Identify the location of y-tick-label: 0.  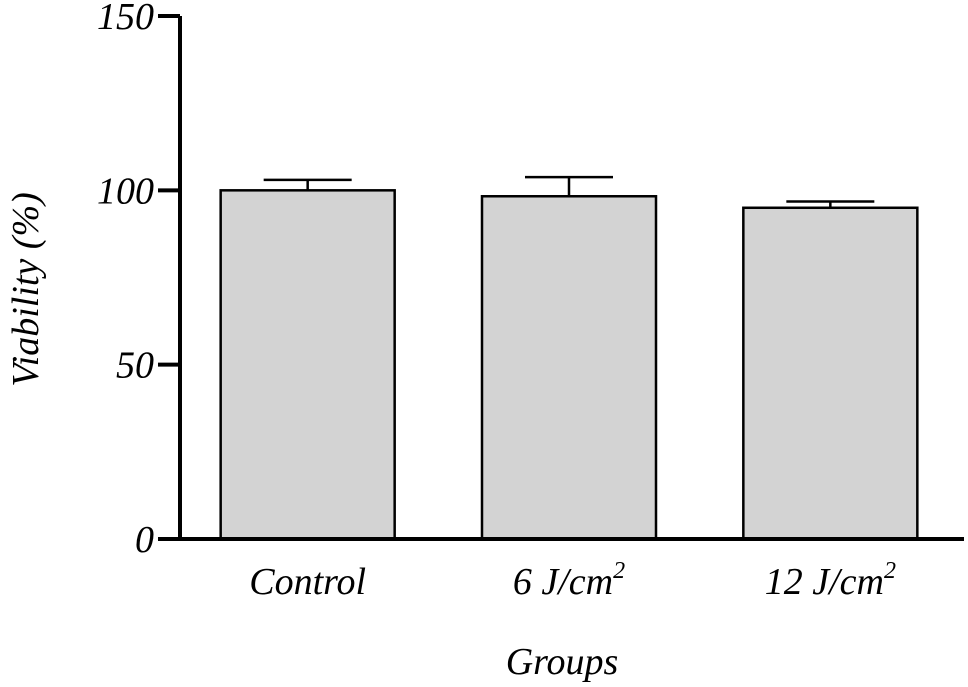
(144, 540).